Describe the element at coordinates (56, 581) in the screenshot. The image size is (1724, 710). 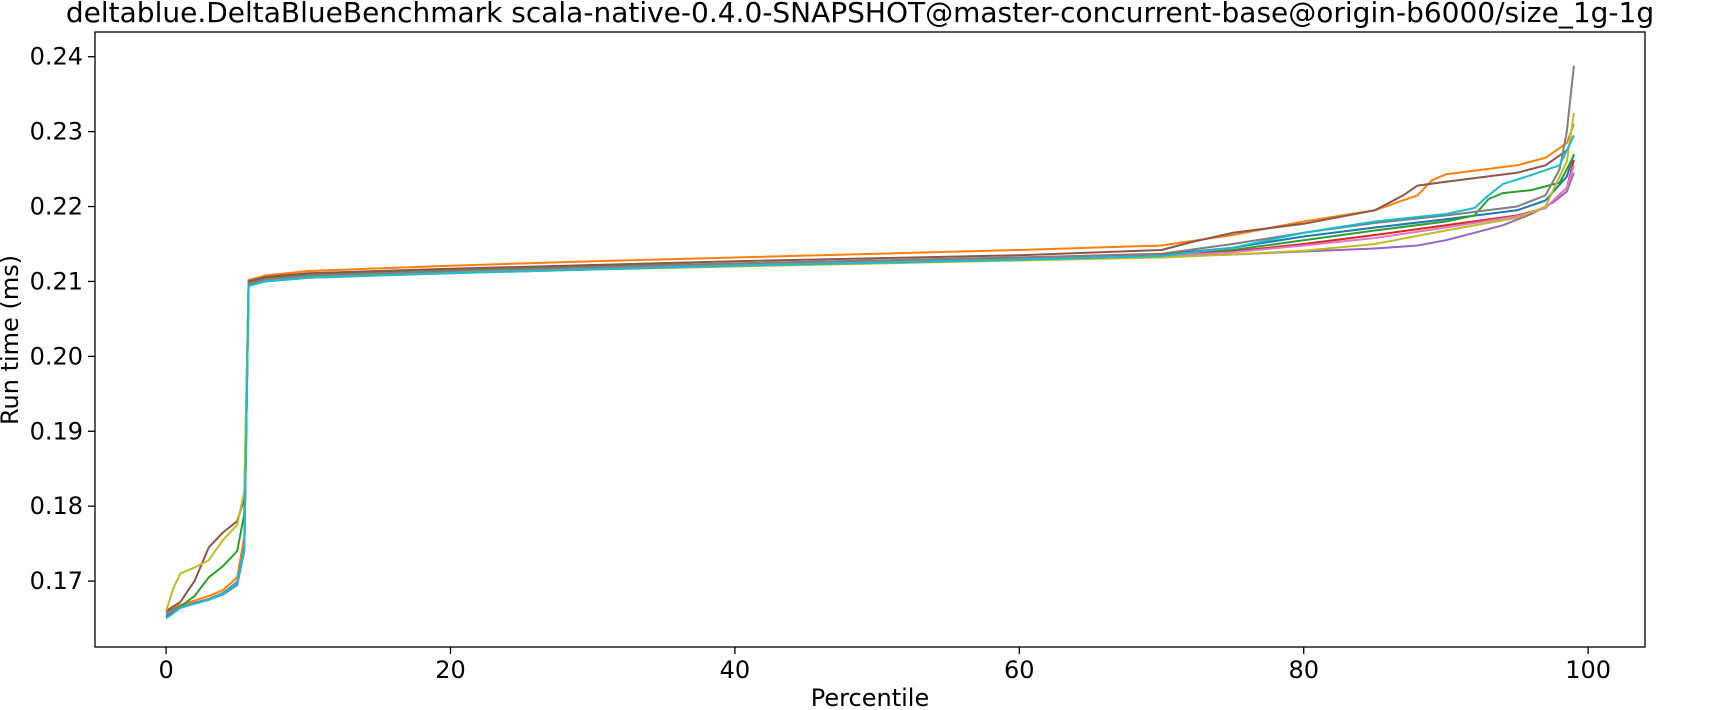
I see `y-tick-label: 0.17` at that location.